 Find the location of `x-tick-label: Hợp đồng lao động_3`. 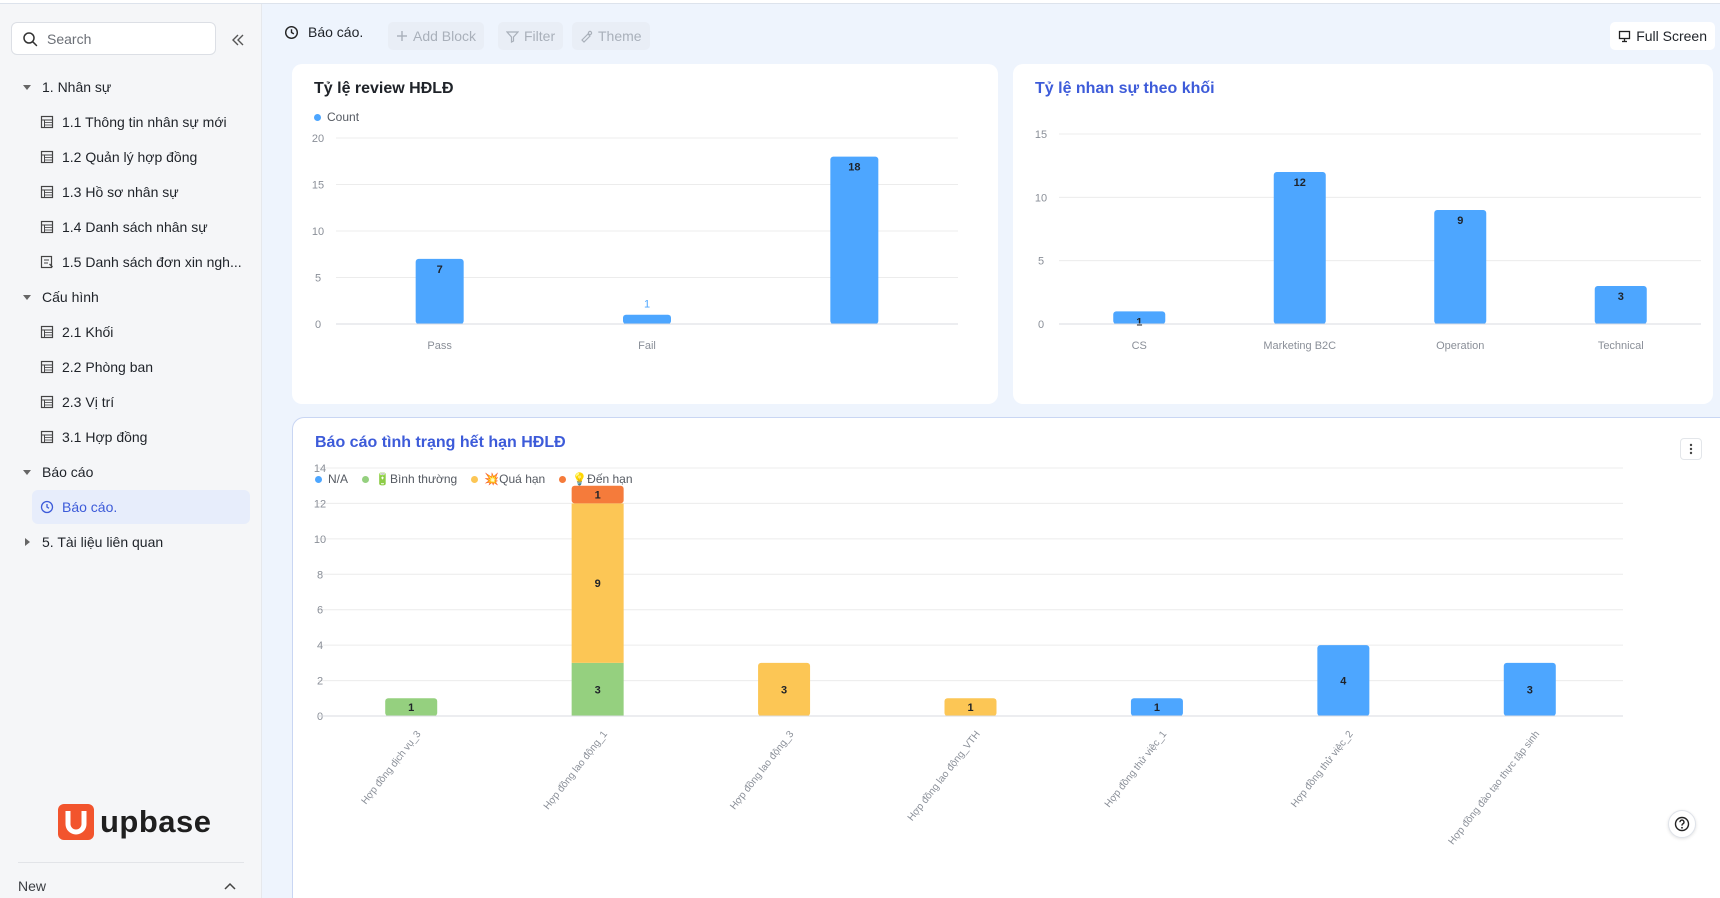

x-tick-label: Hợp đồng lao động_3 is located at coordinates (761, 770).